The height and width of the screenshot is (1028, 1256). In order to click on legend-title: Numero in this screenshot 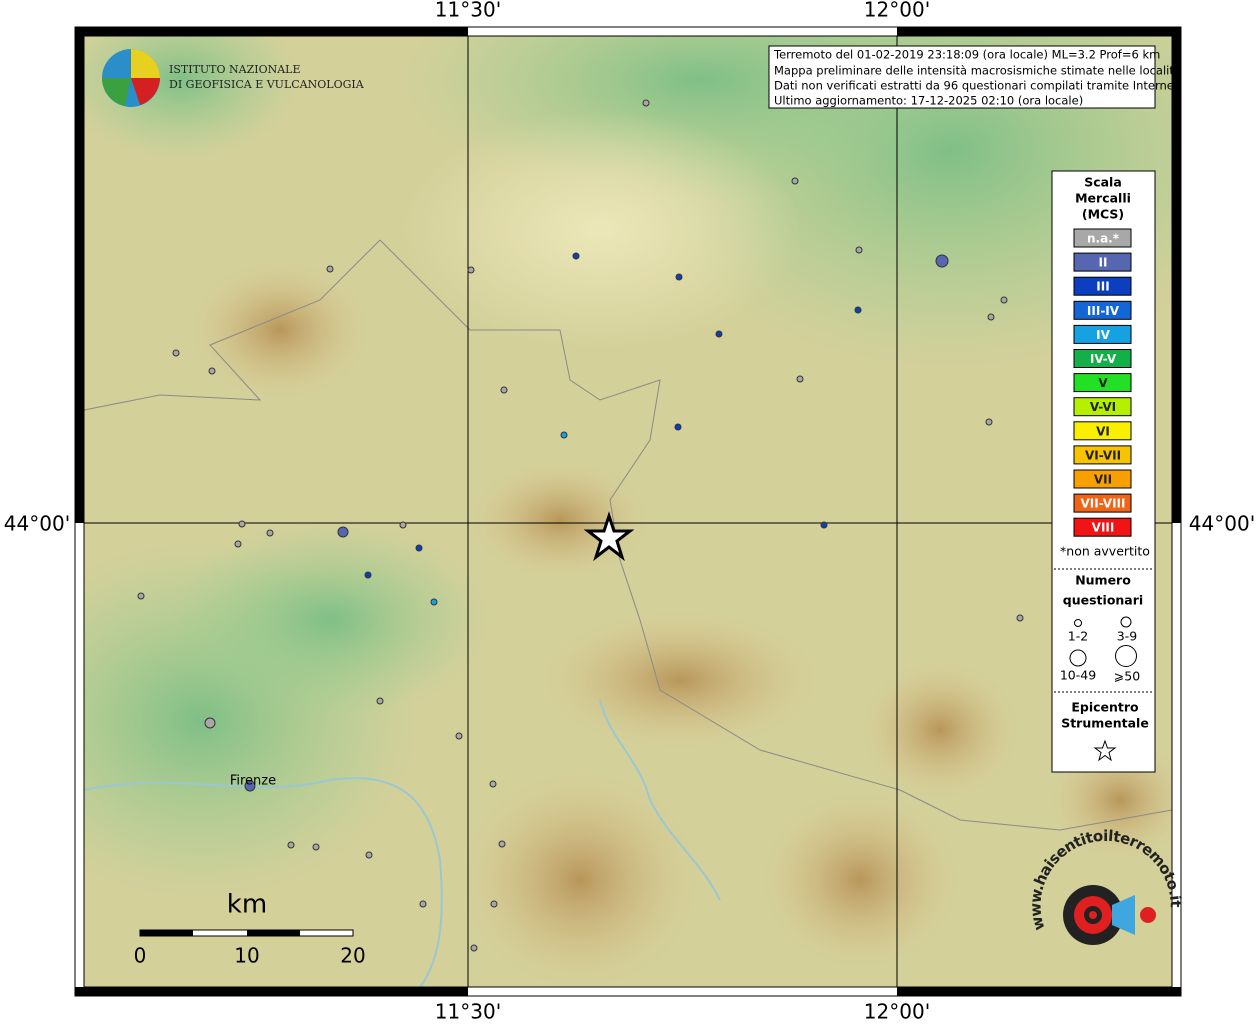, I will do `click(1103, 580)`.